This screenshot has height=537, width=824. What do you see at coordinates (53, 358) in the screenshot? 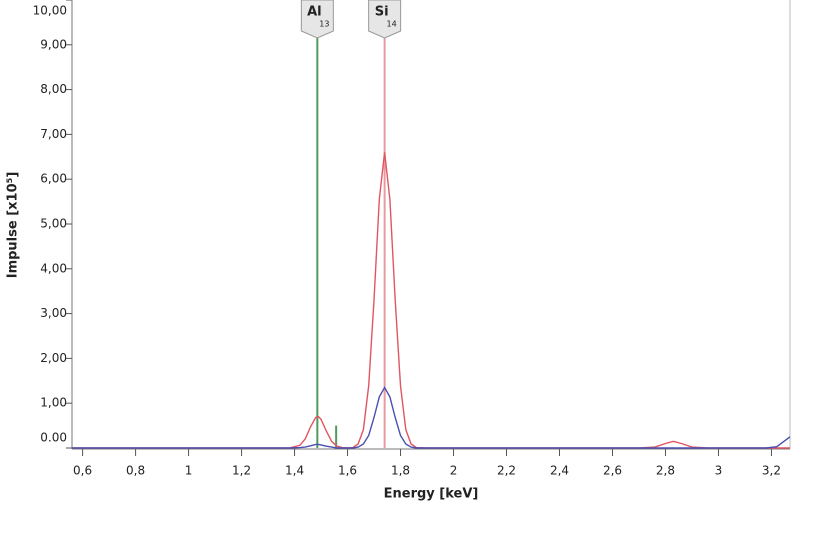
I see `y-tick-label: 2,00` at bounding box center [53, 358].